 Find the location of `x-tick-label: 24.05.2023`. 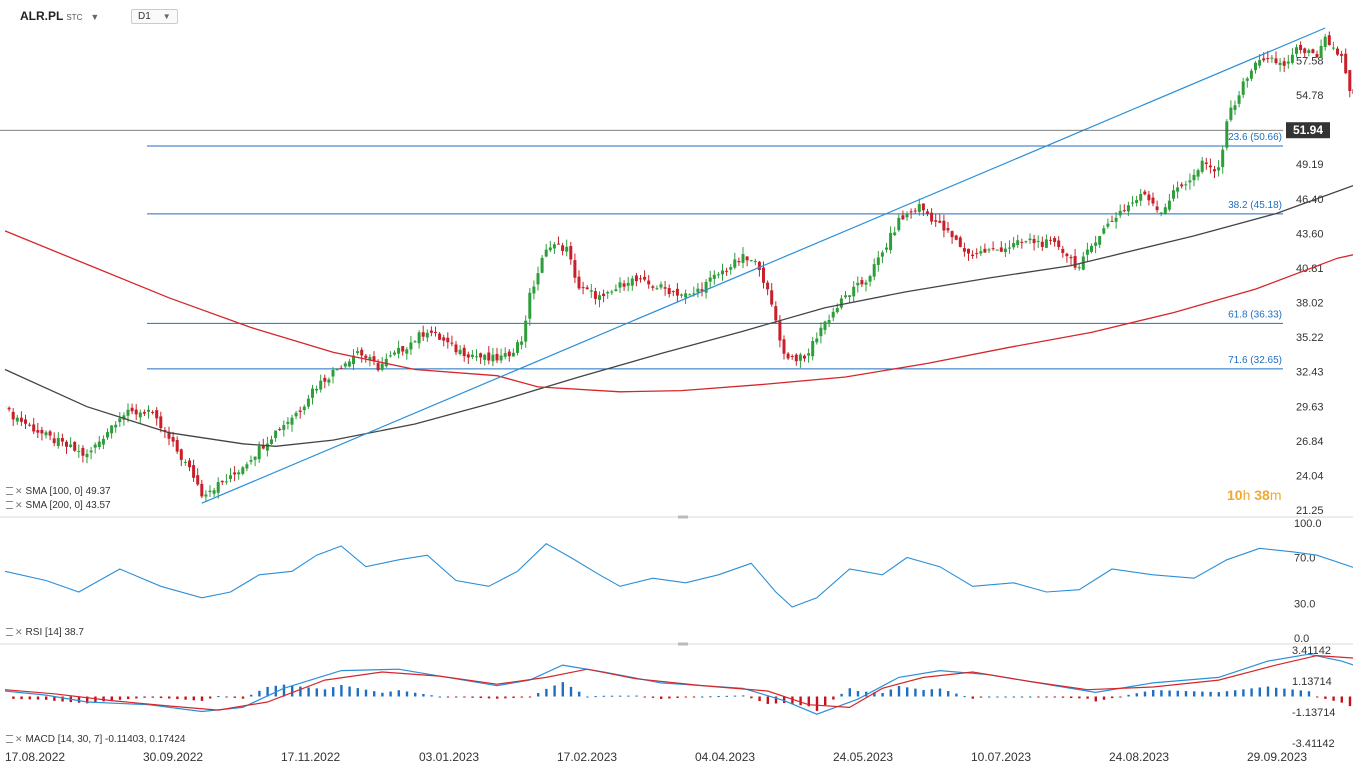

x-tick-label: 24.05.2023 is located at coordinates (863, 757).